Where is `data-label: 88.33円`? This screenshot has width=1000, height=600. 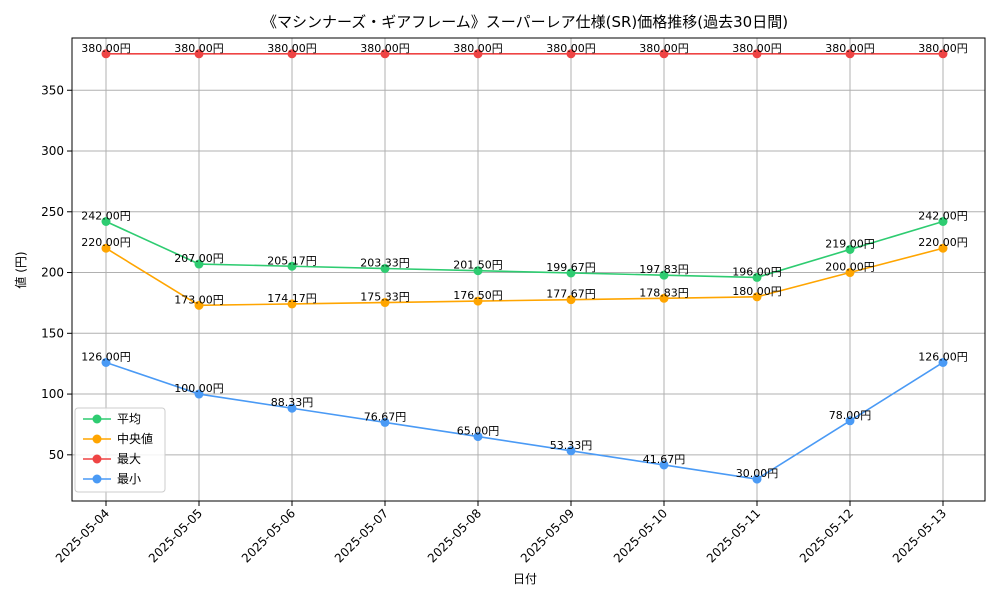
data-label: 88.33円 is located at coordinates (292, 402).